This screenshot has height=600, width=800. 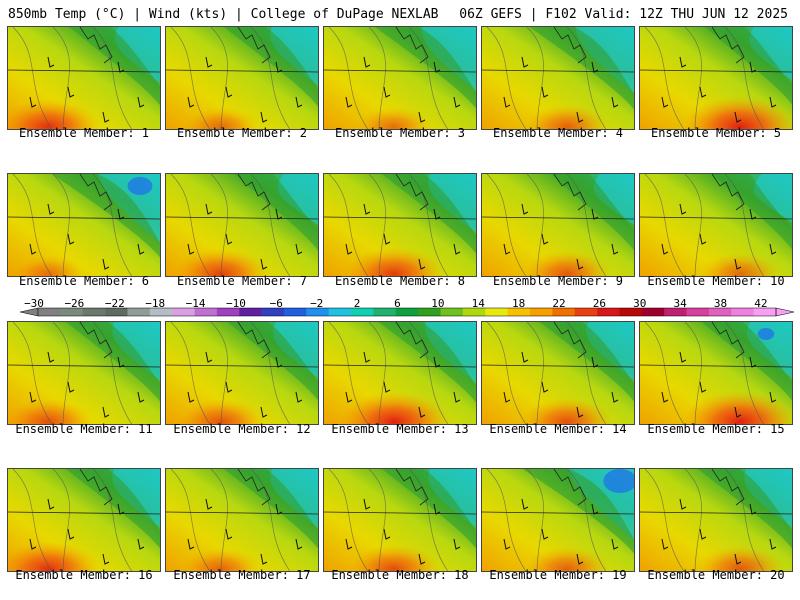 What do you see at coordinates (84, 429) in the screenshot?
I see `member-caption: Ensemble Member: 11` at bounding box center [84, 429].